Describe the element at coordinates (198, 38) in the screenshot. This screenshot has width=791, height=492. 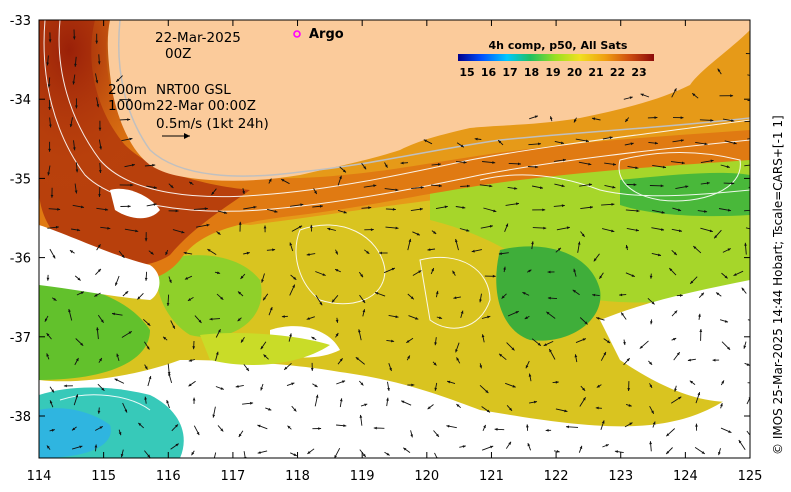
I see `date-label: 22-Mar-2025` at that location.